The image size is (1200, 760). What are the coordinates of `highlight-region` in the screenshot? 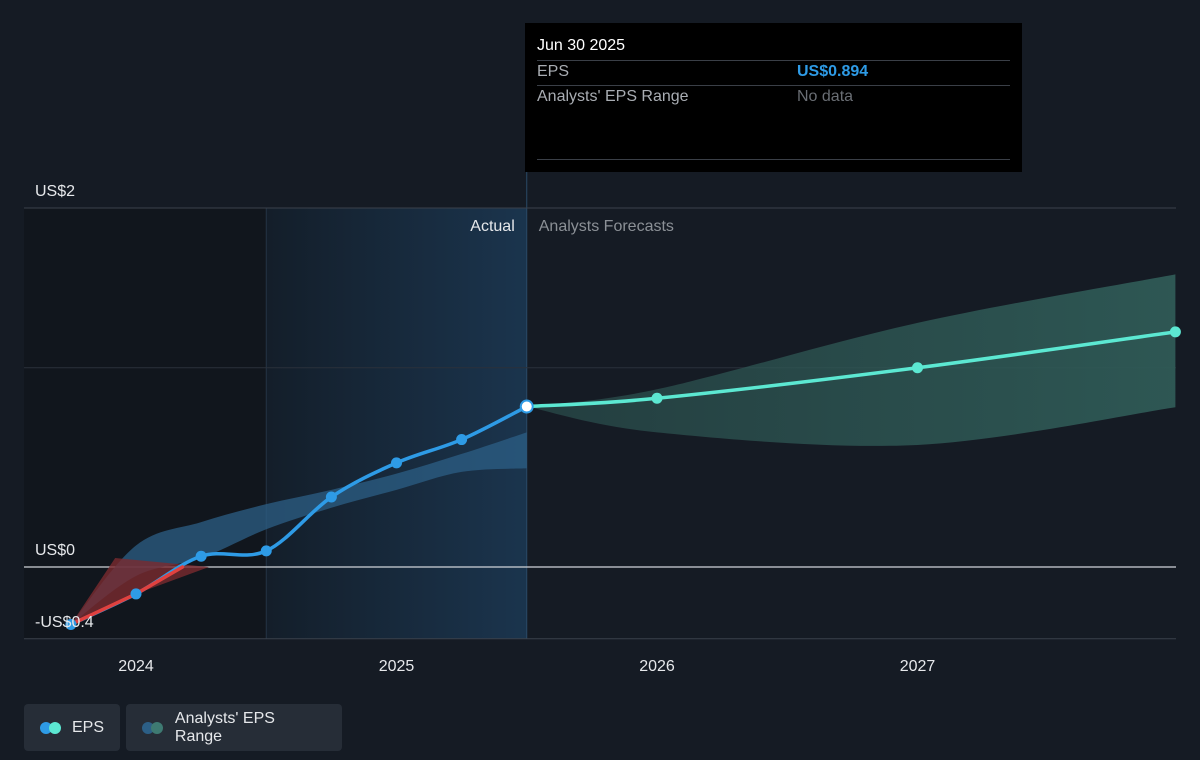 It's located at (396, 423).